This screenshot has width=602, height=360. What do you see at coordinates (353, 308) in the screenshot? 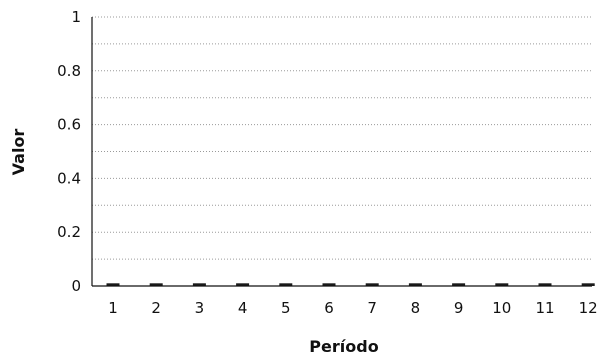
I see `x-tick-labels: 1 2 3 4 5 6 7 8 9 10 11 12` at bounding box center [353, 308].